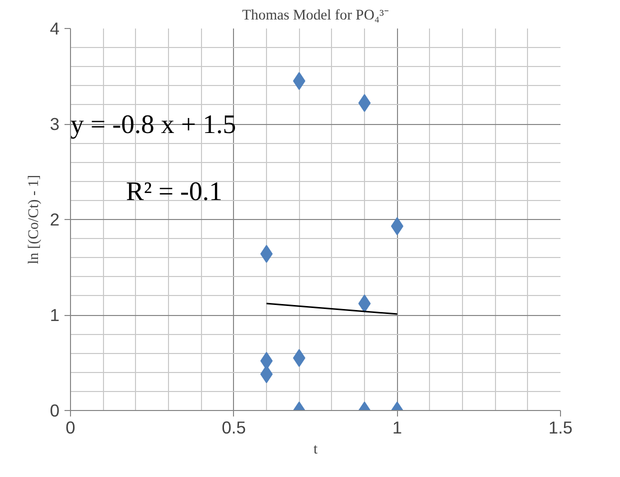  Describe the element at coordinates (34, 219) in the screenshot. I see `y-axis-title: ln [(Co/Ct) - 1]` at that location.